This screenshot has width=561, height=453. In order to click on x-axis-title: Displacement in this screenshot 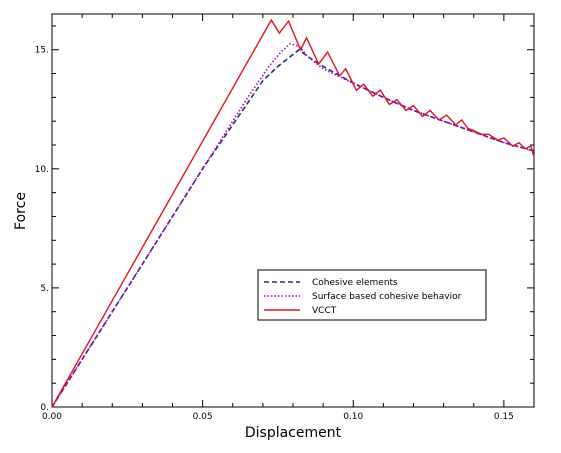, I will do `click(293, 433)`.